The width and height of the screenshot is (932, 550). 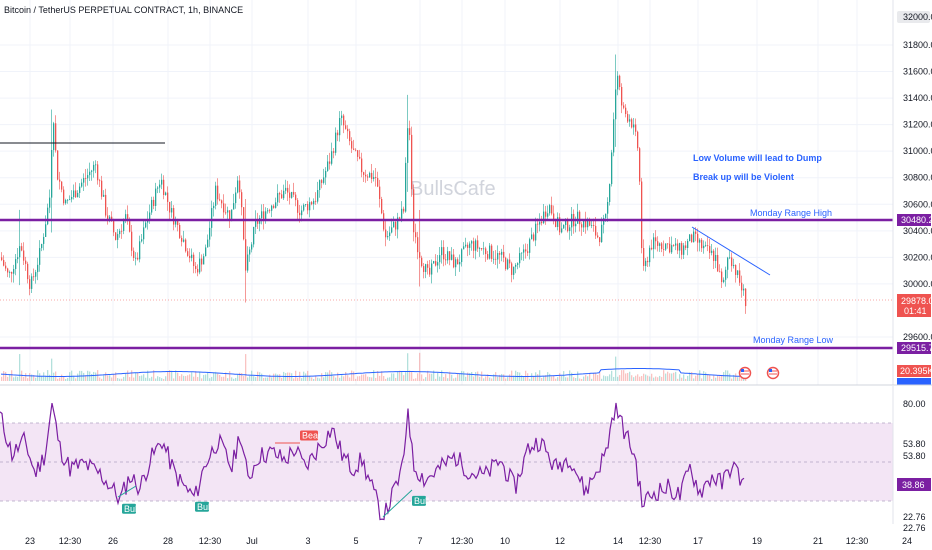 What do you see at coordinates (916, 371) in the screenshot?
I see `volume-ma-tag-text: 20.395K` at bounding box center [916, 371].